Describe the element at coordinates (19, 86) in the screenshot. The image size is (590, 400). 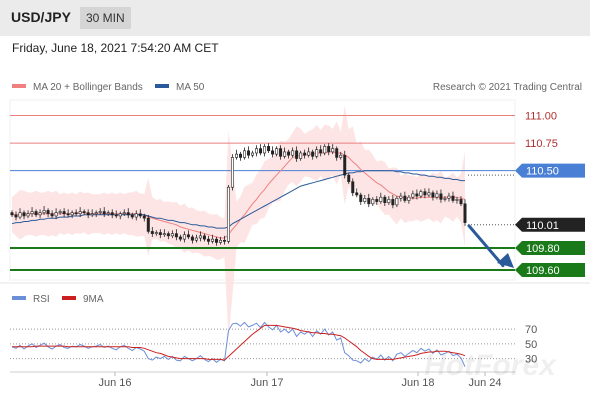
I see `ma20-legend-swatch` at that location.